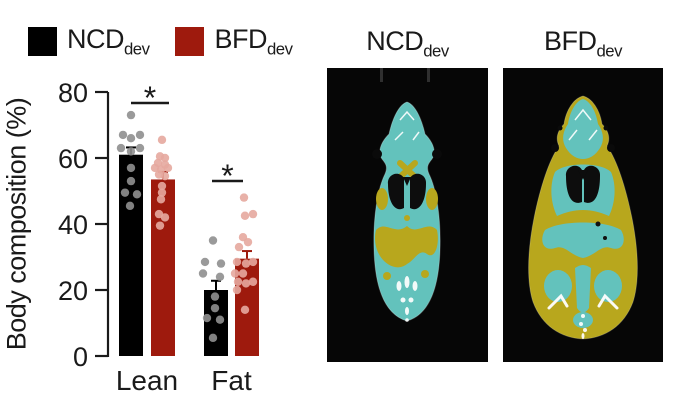  Describe the element at coordinates (407, 299) in the screenshot. I see `spine-bones` at that location.